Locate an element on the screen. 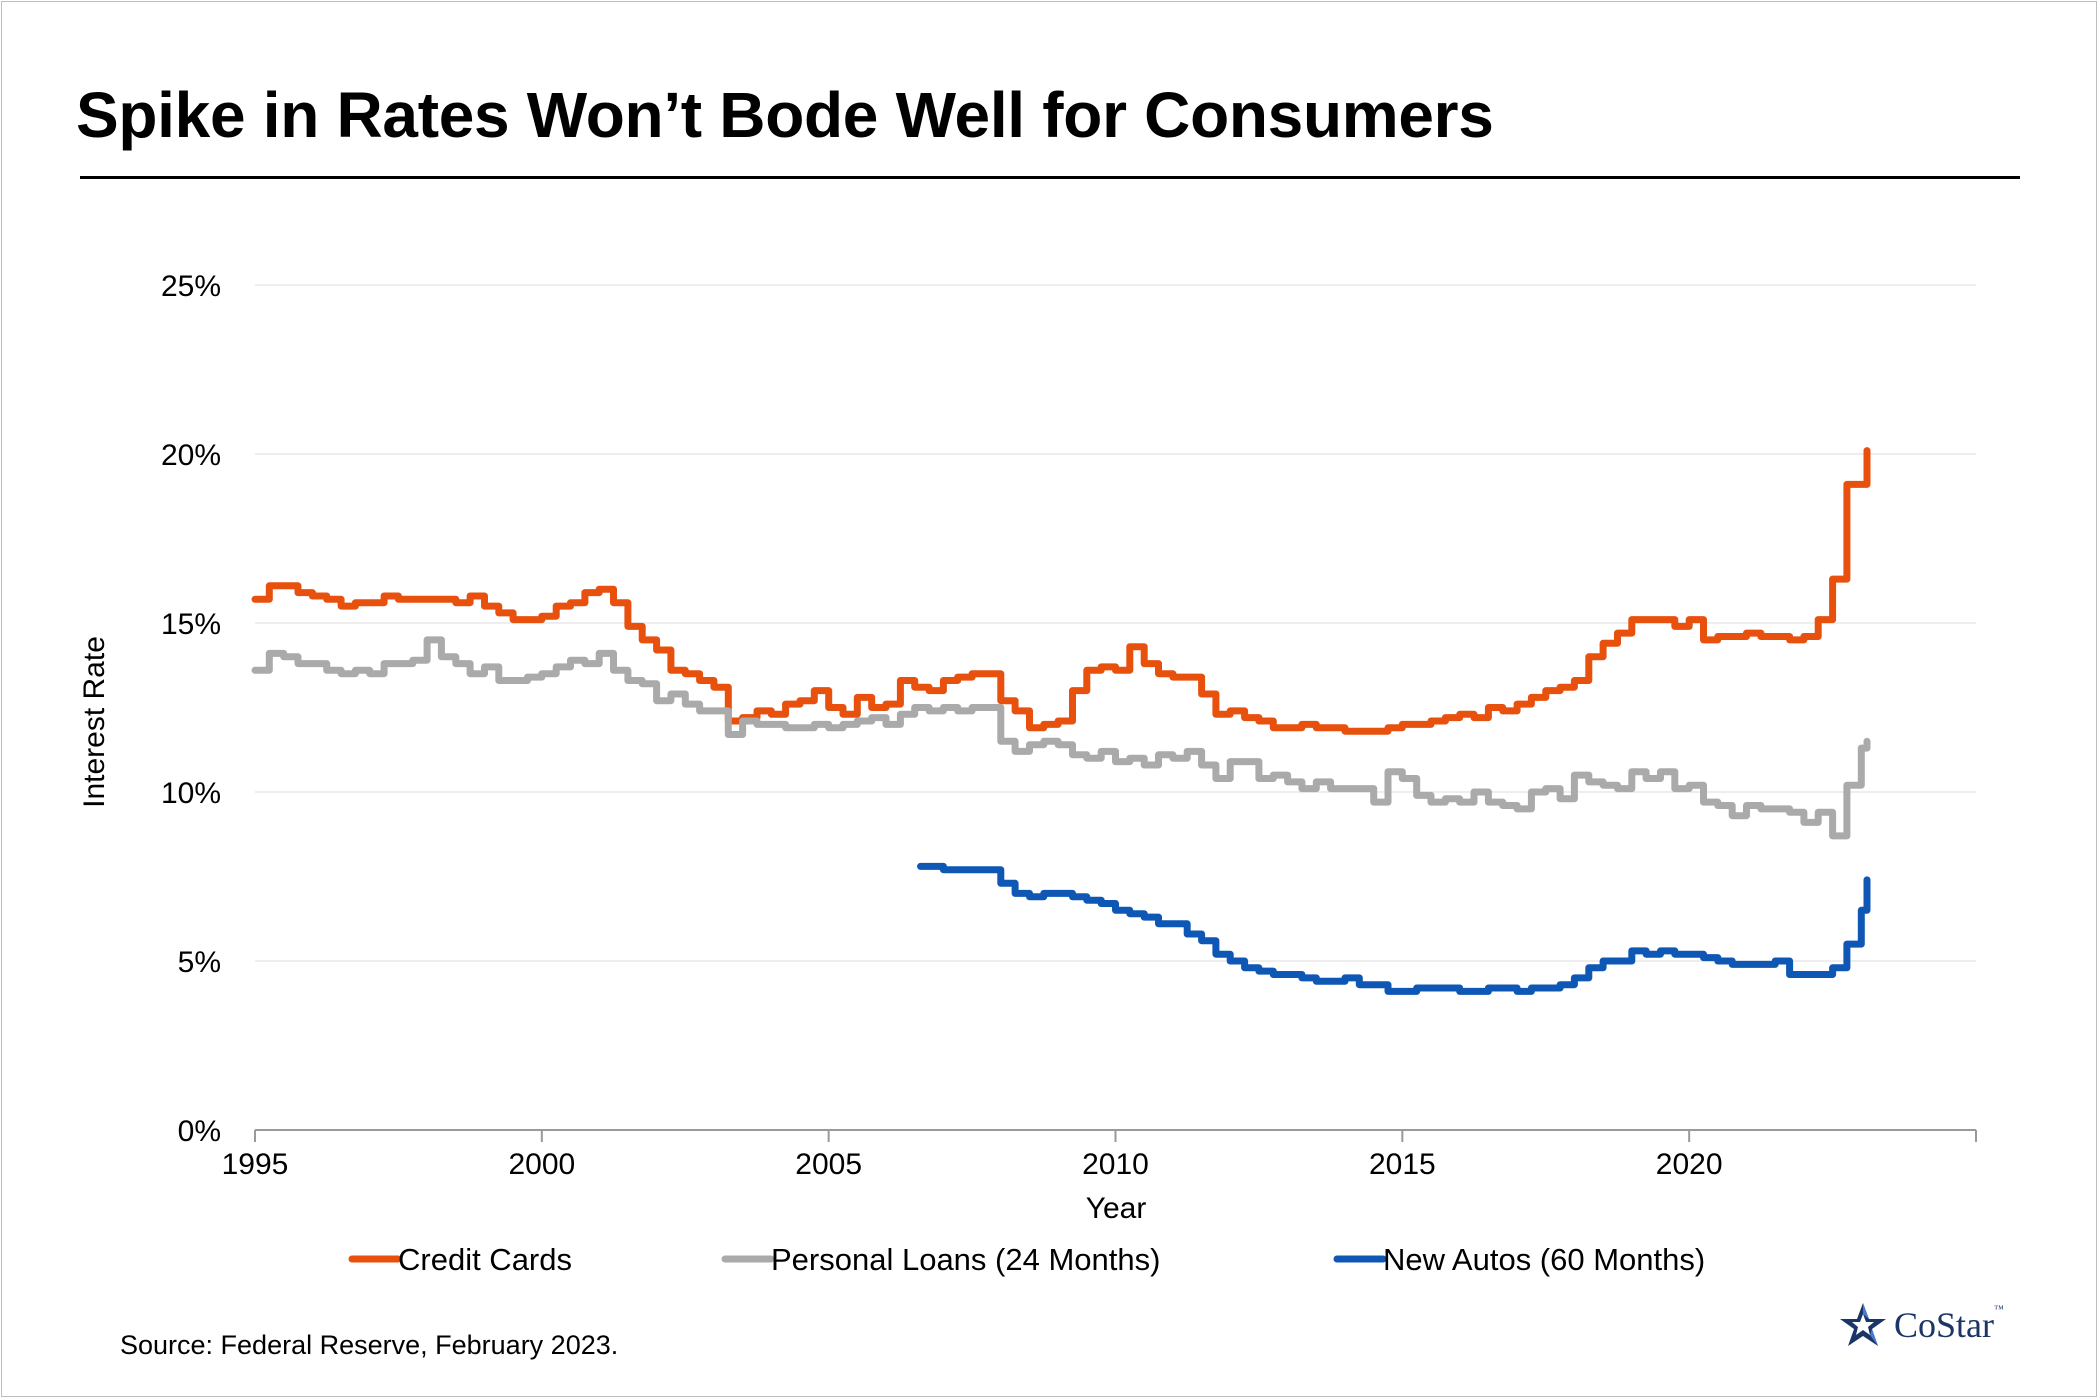  logo-wordmark: CoStar™ is located at coordinates (1949, 1324).